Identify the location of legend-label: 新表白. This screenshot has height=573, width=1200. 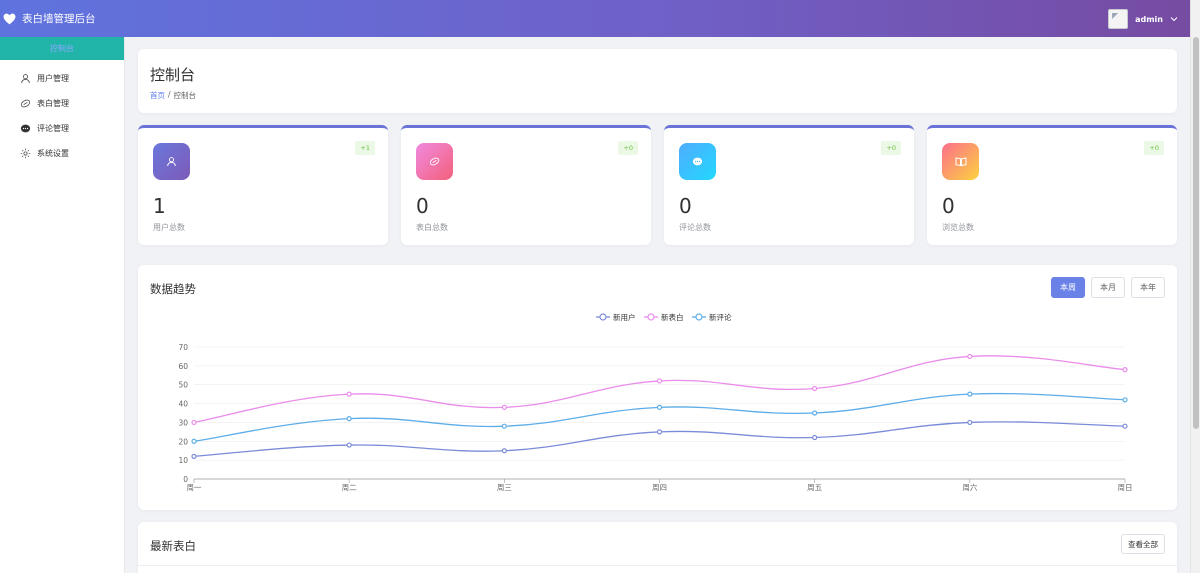
(672, 317).